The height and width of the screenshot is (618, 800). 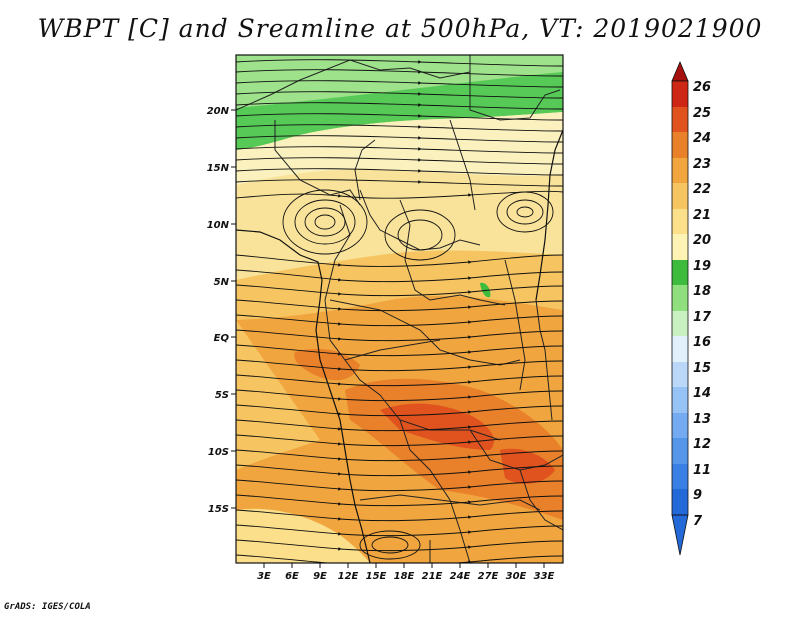 I want to click on colorbar-frame, so click(x=680, y=298).